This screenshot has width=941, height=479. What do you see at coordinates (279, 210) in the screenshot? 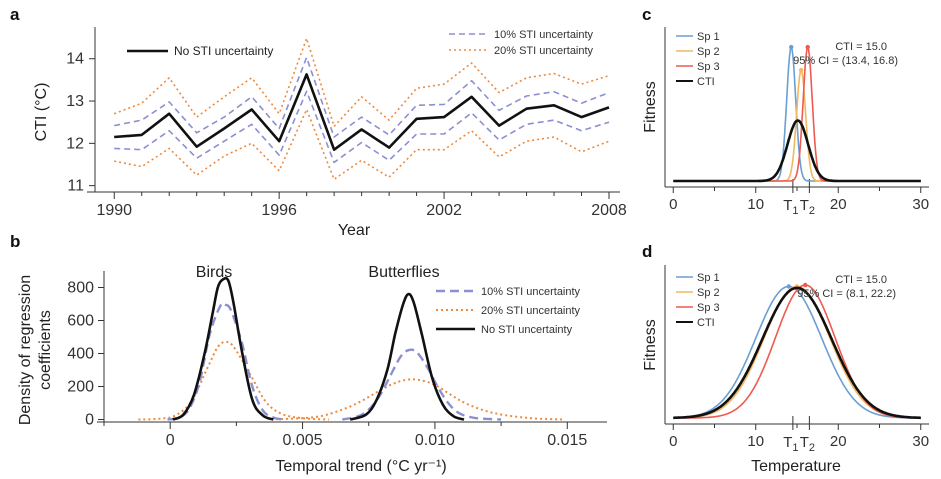
I see `x-tick-label: 1996` at bounding box center [279, 210].